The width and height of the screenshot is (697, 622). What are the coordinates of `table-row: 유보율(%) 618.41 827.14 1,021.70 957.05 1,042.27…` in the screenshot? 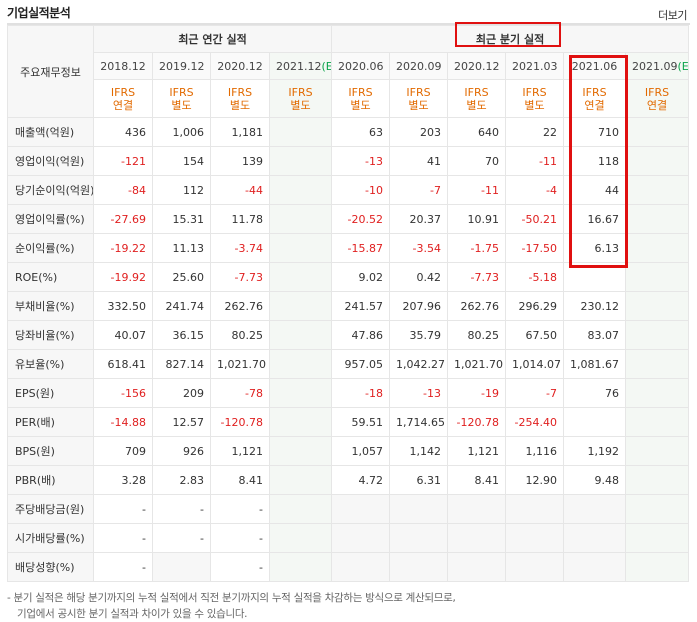 It's located at (348, 364).